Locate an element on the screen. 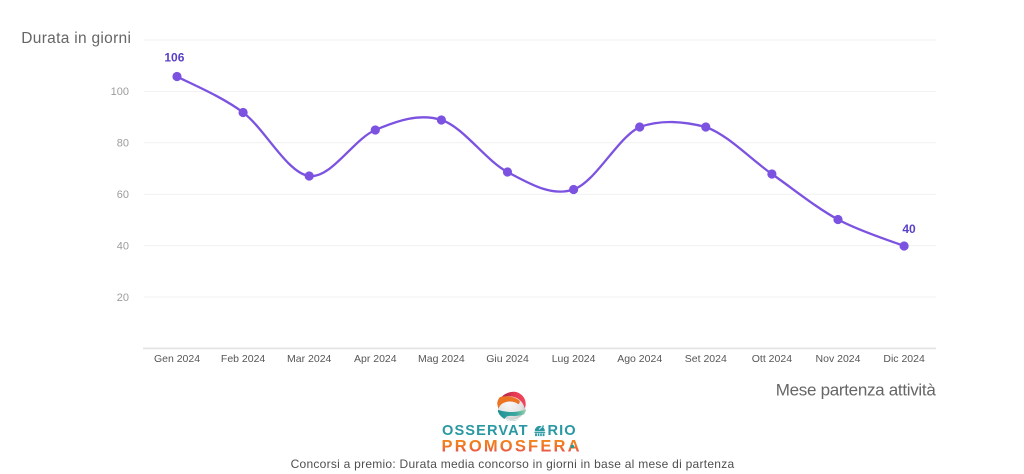  svg-text: RIO is located at coordinates (562, 431).